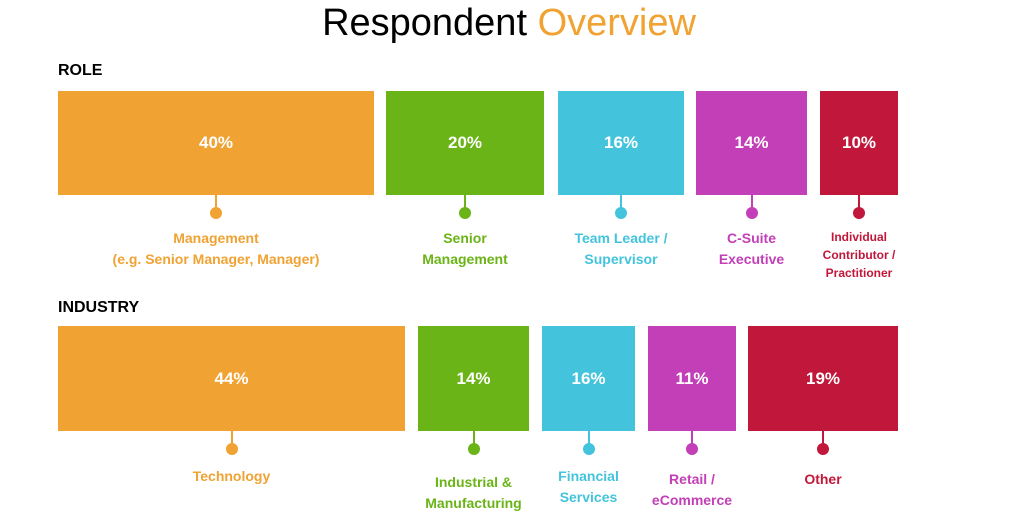 The height and width of the screenshot is (514, 1018). I want to click on industry-bar-3: 16%, so click(588, 378).